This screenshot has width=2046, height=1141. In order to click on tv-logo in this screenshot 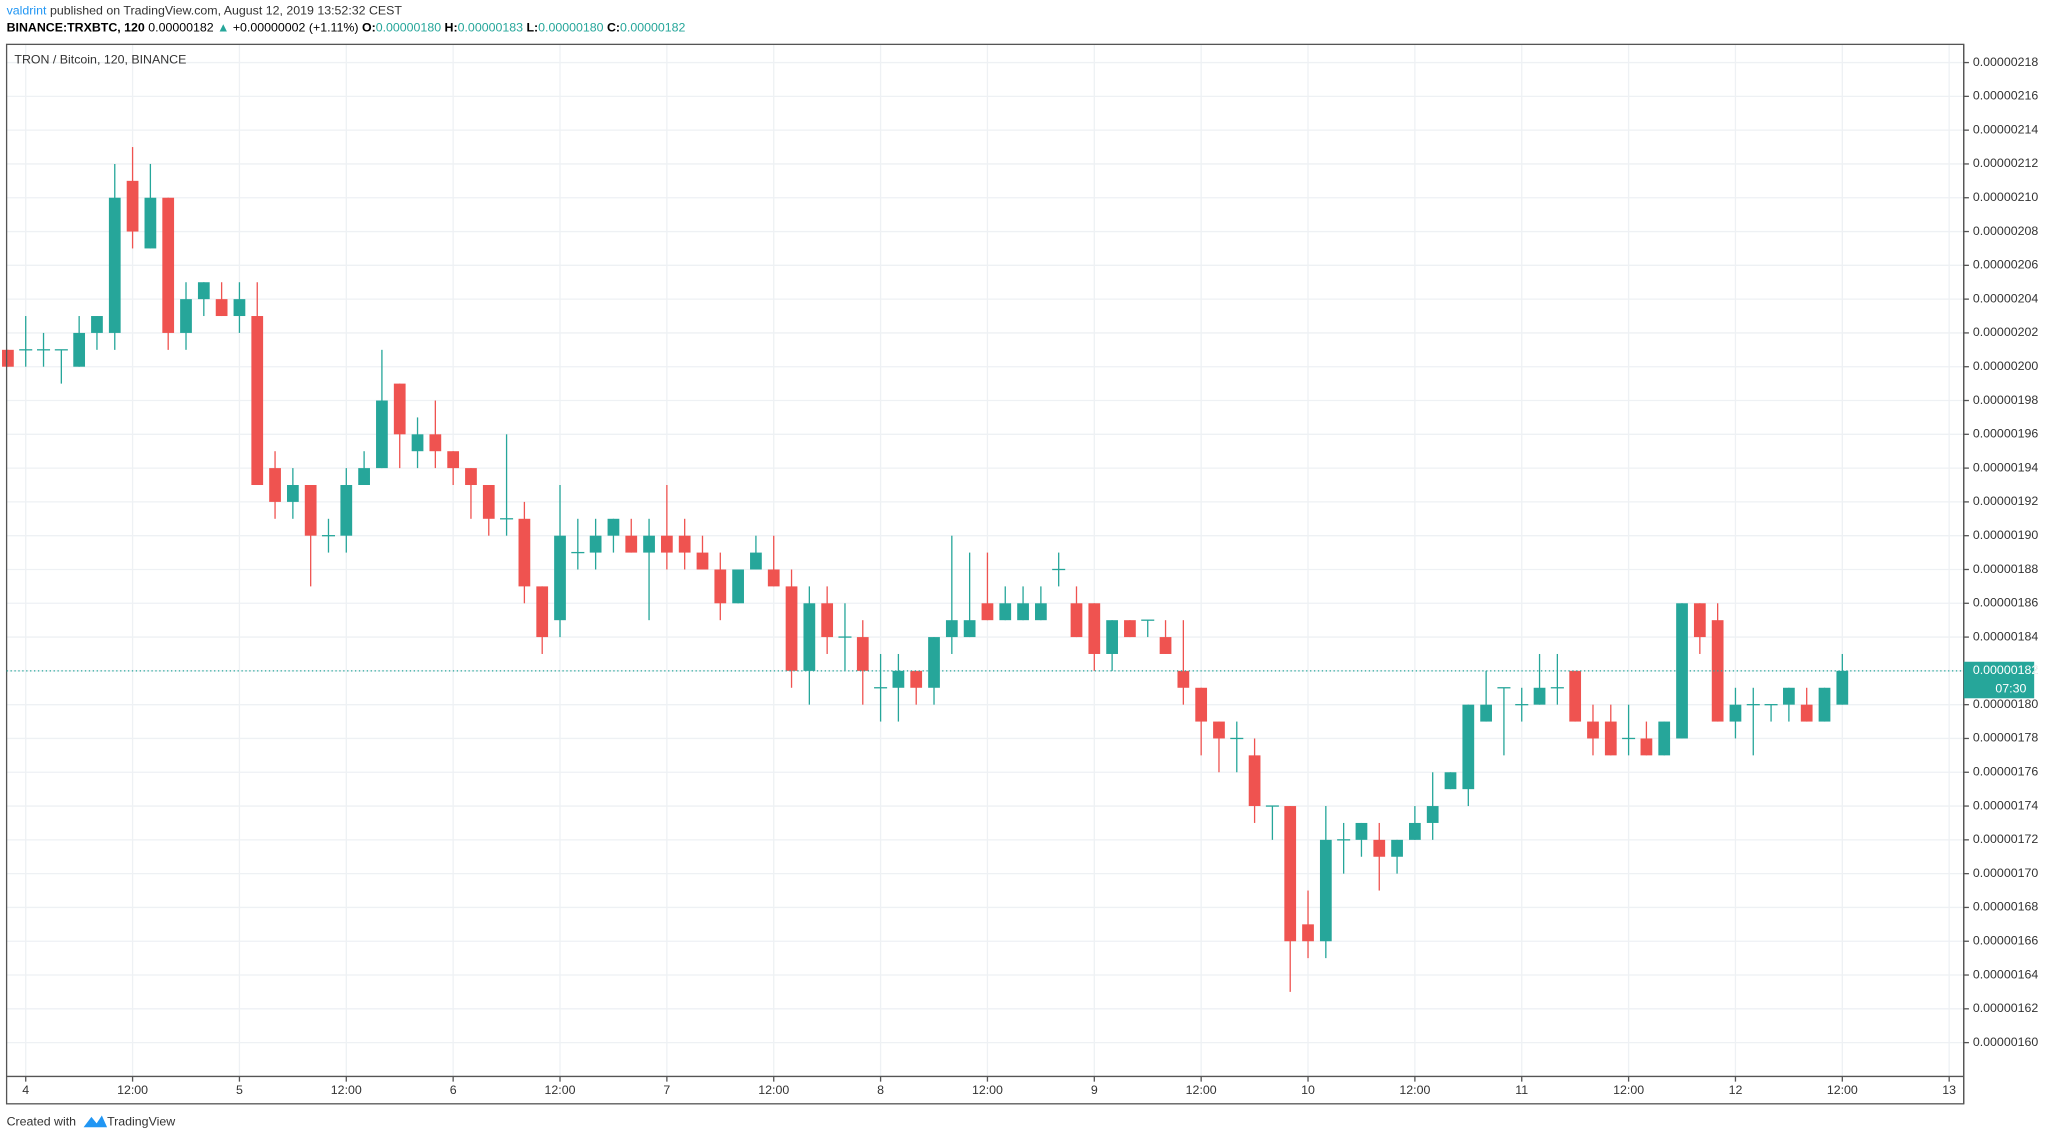, I will do `click(95, 1121)`.